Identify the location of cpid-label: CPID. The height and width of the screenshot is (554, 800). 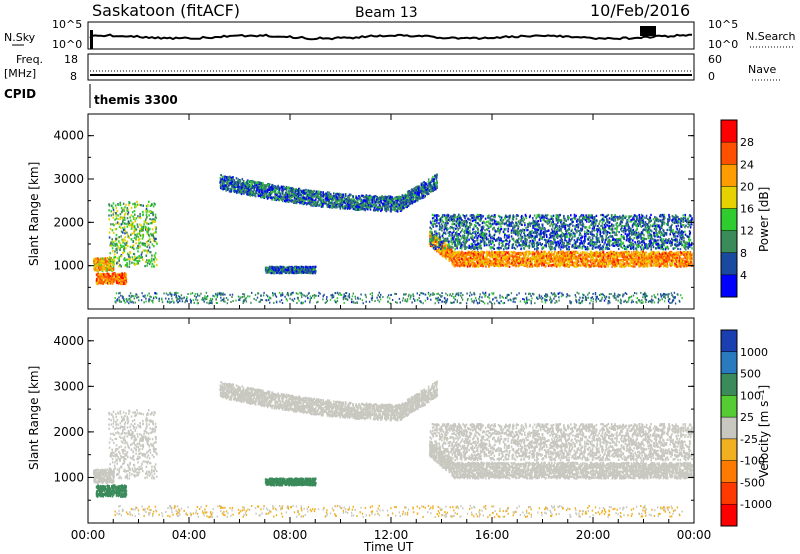
(20, 94).